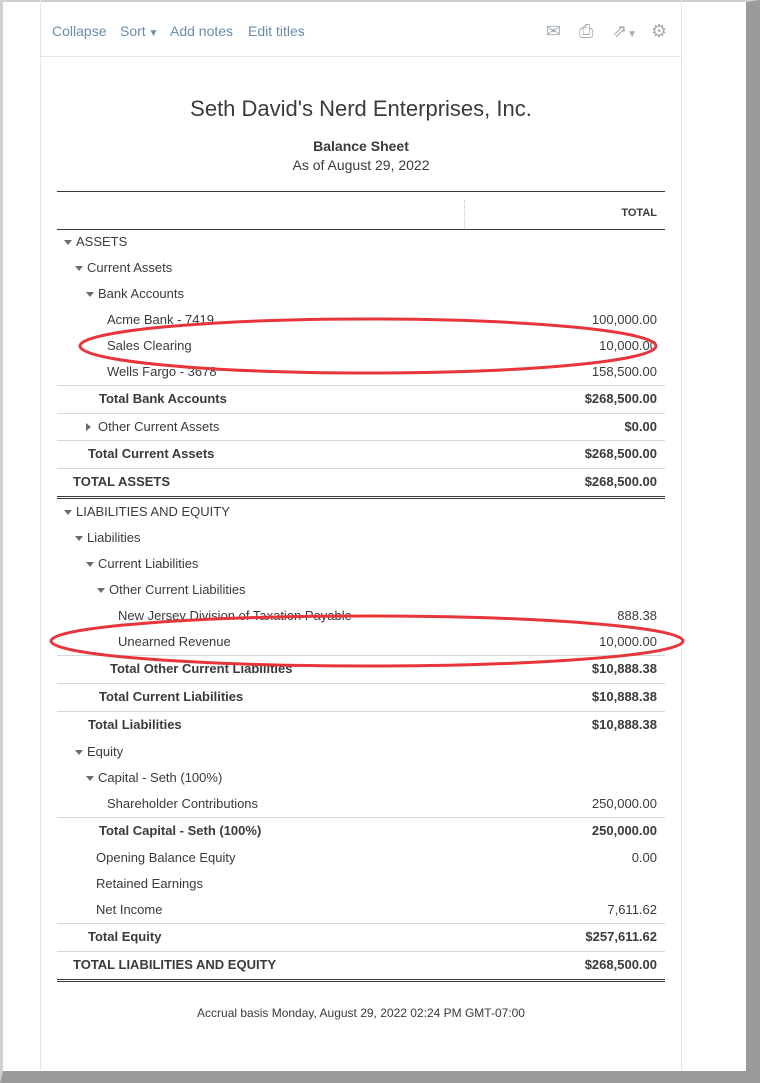 This screenshot has width=760, height=1083. I want to click on row-label: Acme Bank - 7419, so click(160, 319).